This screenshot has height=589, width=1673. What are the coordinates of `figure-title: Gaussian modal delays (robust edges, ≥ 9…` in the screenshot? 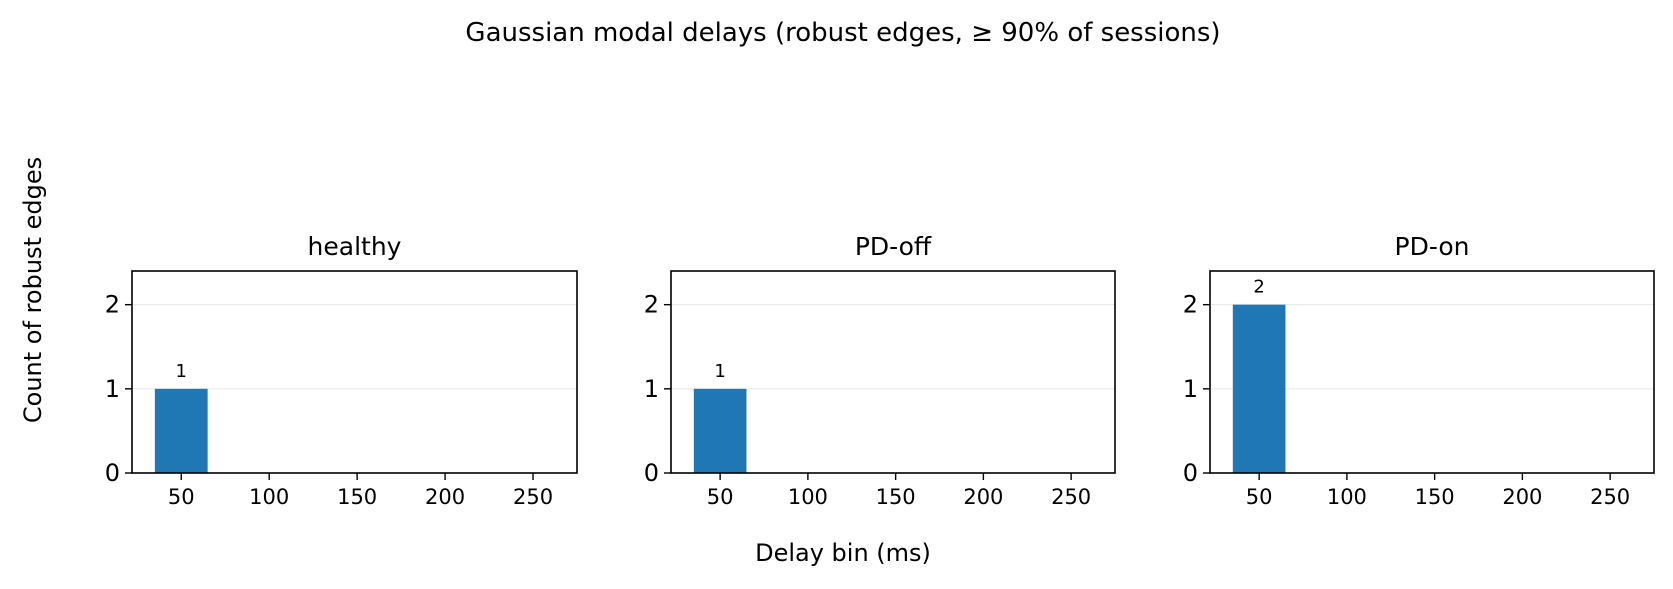 It's located at (842, 33).